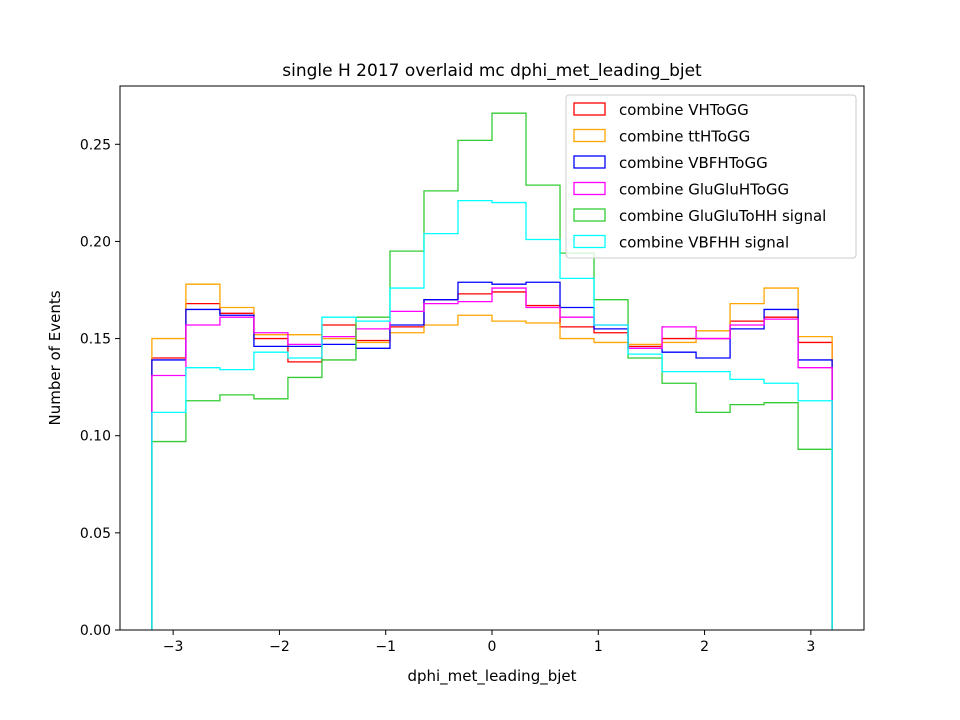  I want to click on y-tick-label: 0.00, so click(95, 631).